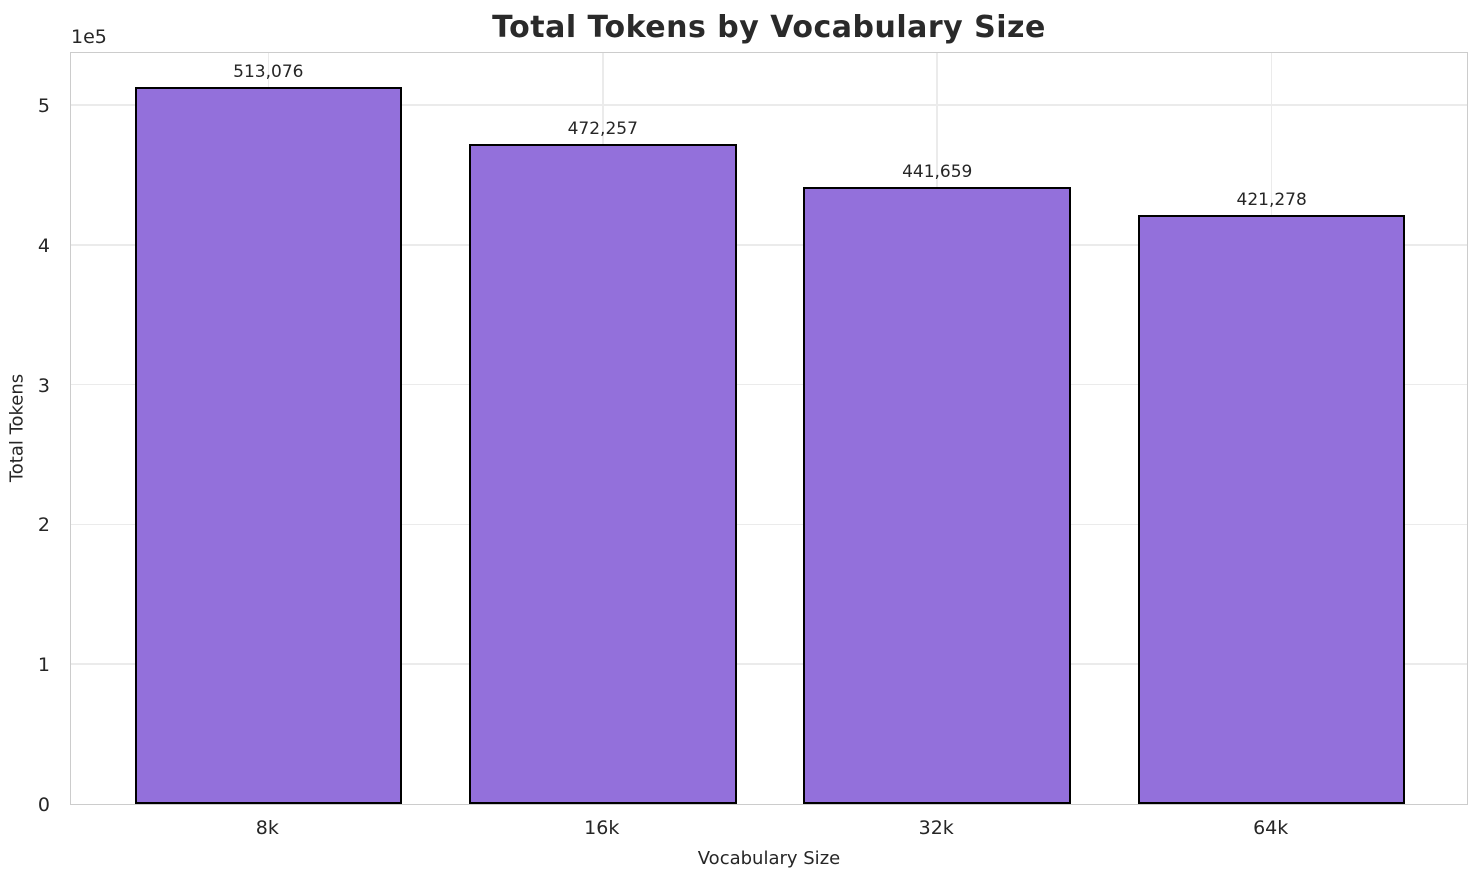 The width and height of the screenshot is (1483, 885). What do you see at coordinates (89, 37) in the screenshot?
I see `y-axis-offset-label: 1e5` at bounding box center [89, 37].